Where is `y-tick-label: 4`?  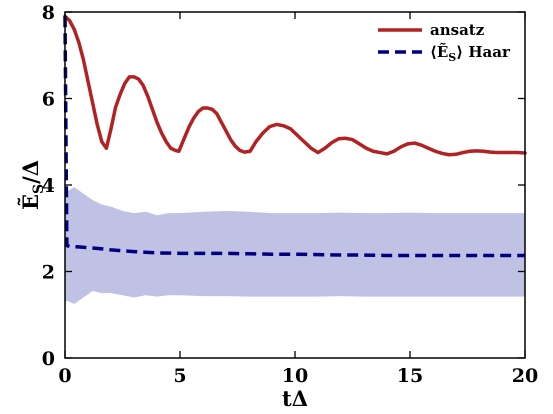
y-tick-label: 4 is located at coordinates (48, 186).